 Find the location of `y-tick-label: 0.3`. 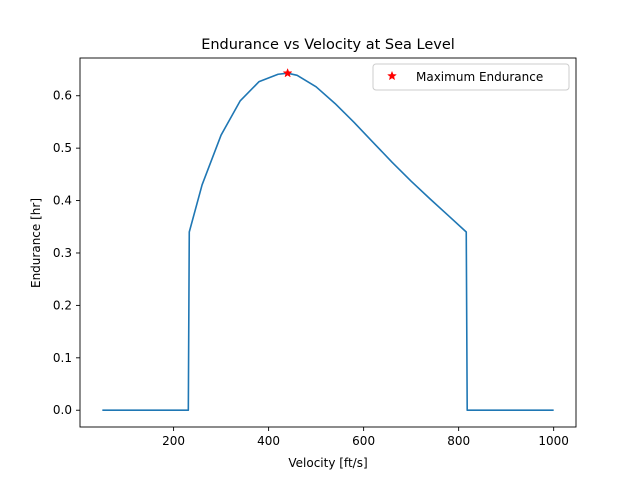

y-tick-label: 0.3 is located at coordinates (62, 253).